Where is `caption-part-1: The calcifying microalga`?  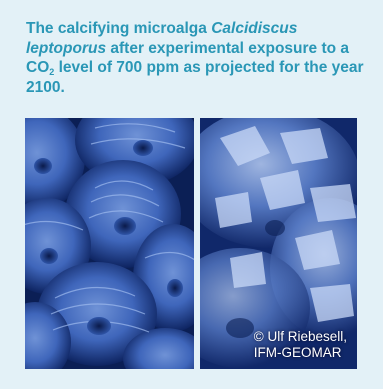 caption-part-1: The calcifying microalga is located at coordinates (119, 28).